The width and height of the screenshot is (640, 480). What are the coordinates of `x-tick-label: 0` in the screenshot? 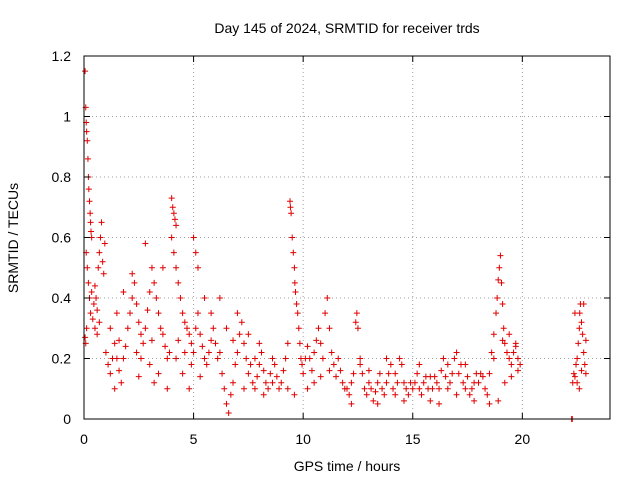 It's located at (84, 439).